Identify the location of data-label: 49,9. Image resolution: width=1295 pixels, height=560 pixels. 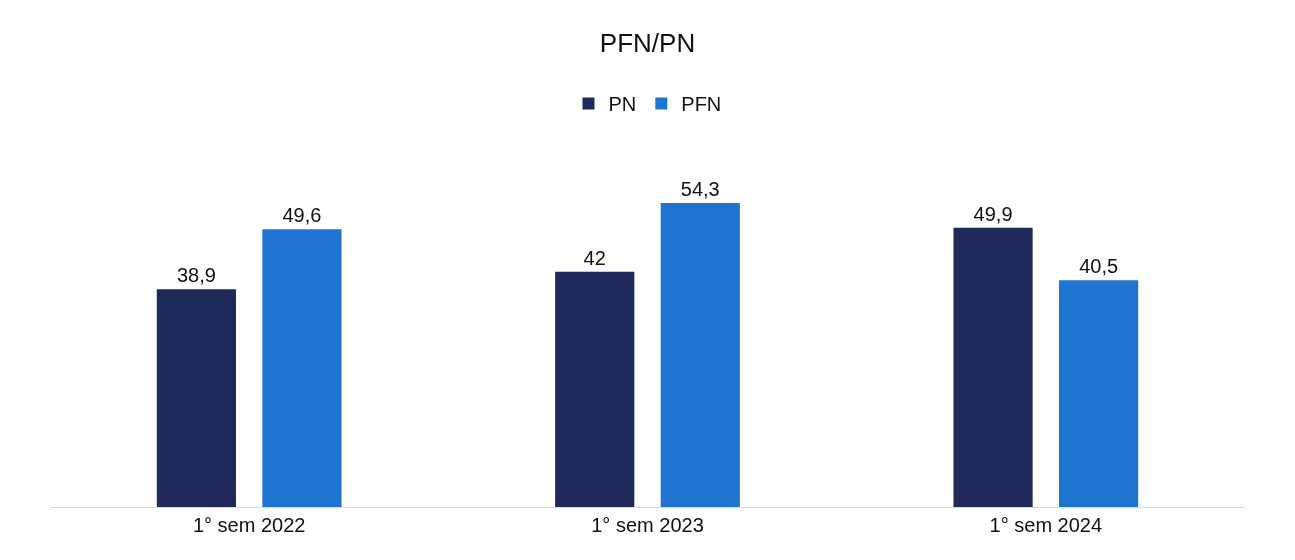
(993, 213).